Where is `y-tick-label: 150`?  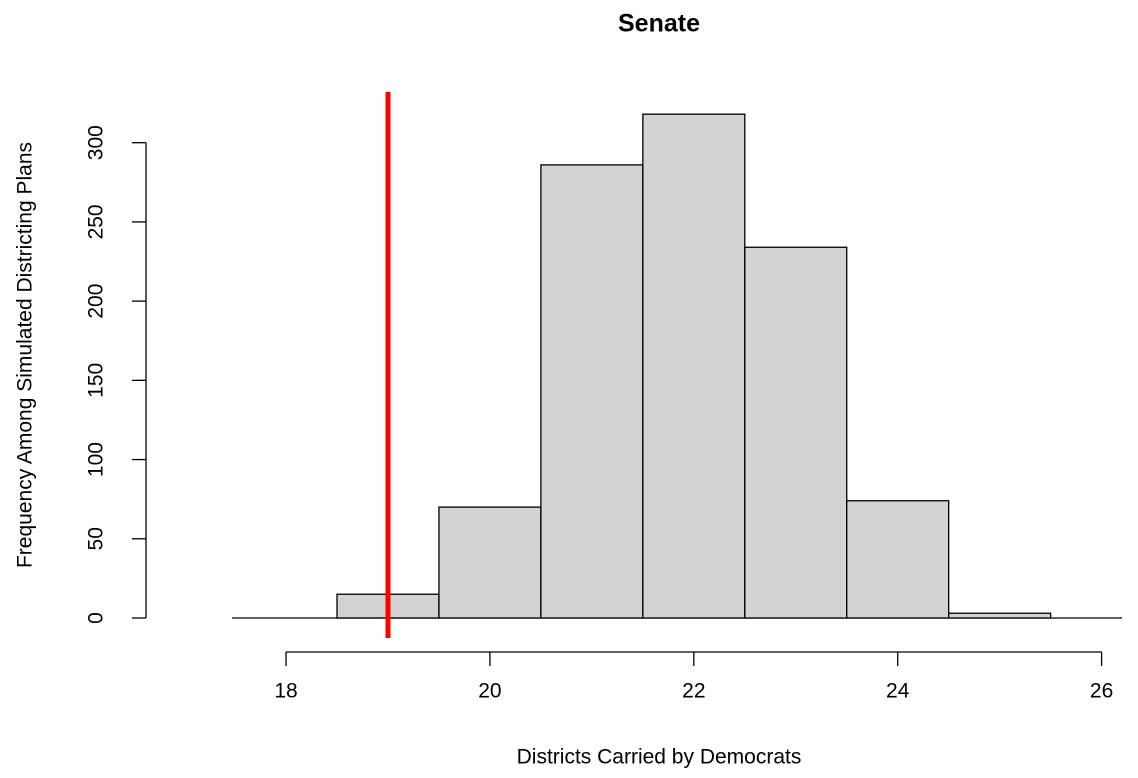 y-tick-label: 150 is located at coordinates (96, 380).